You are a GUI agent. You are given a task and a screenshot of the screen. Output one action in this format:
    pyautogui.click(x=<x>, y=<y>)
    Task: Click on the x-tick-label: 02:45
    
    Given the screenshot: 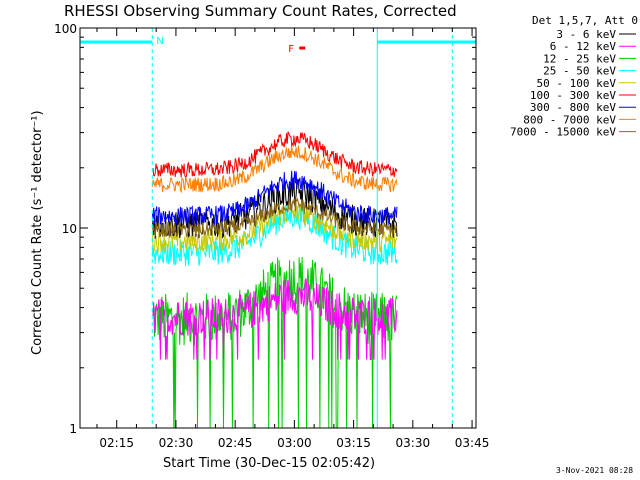 What is the action you would take?
    pyautogui.click(x=235, y=443)
    